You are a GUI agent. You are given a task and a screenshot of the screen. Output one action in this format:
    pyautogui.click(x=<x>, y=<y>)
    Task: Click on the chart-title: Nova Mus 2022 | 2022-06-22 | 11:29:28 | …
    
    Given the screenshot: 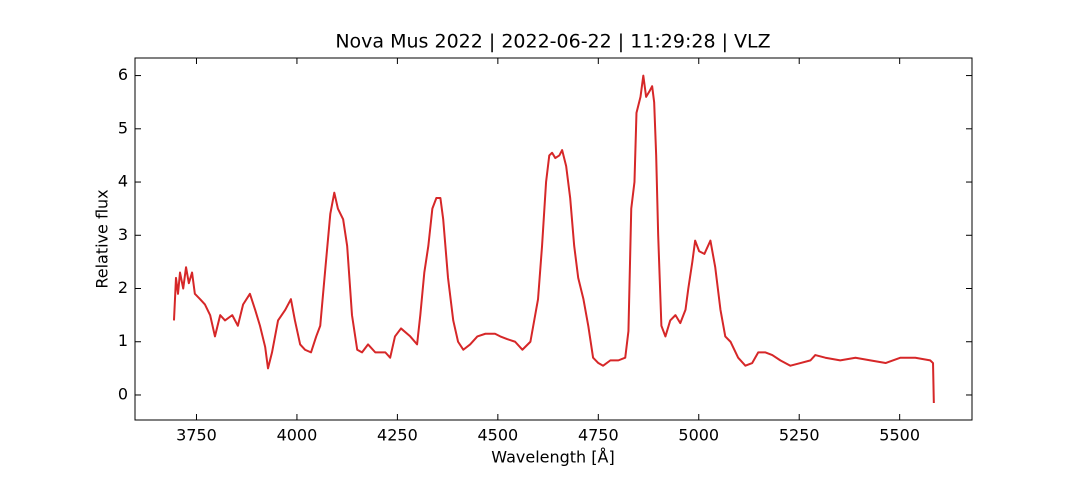 What is the action you would take?
    pyautogui.click(x=552, y=42)
    